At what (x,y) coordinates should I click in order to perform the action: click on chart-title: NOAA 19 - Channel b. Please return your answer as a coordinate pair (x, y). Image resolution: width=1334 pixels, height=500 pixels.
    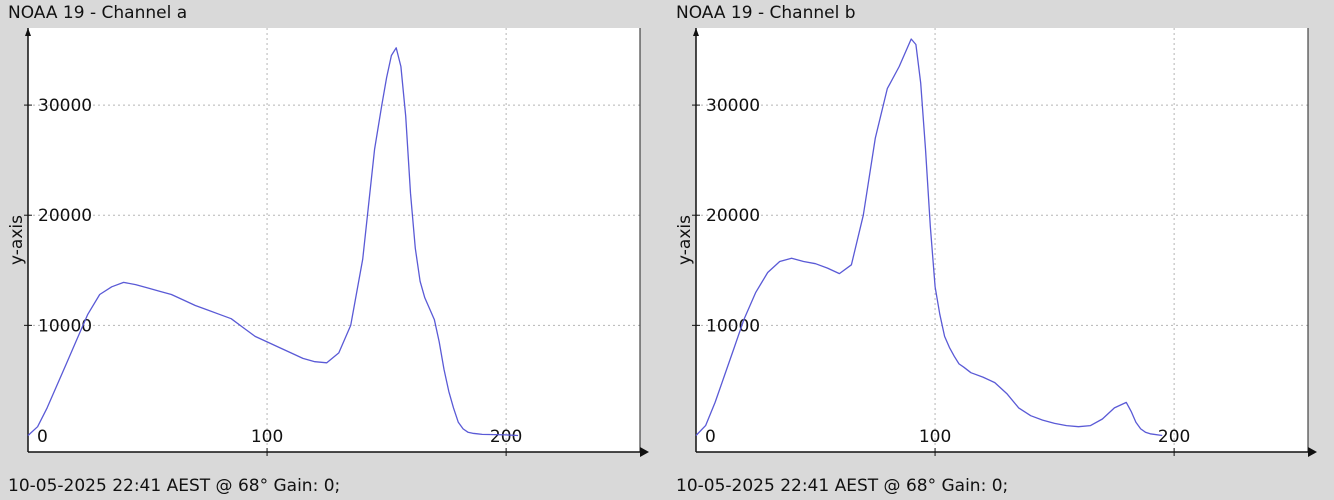
    Looking at the image, I should click on (766, 13).